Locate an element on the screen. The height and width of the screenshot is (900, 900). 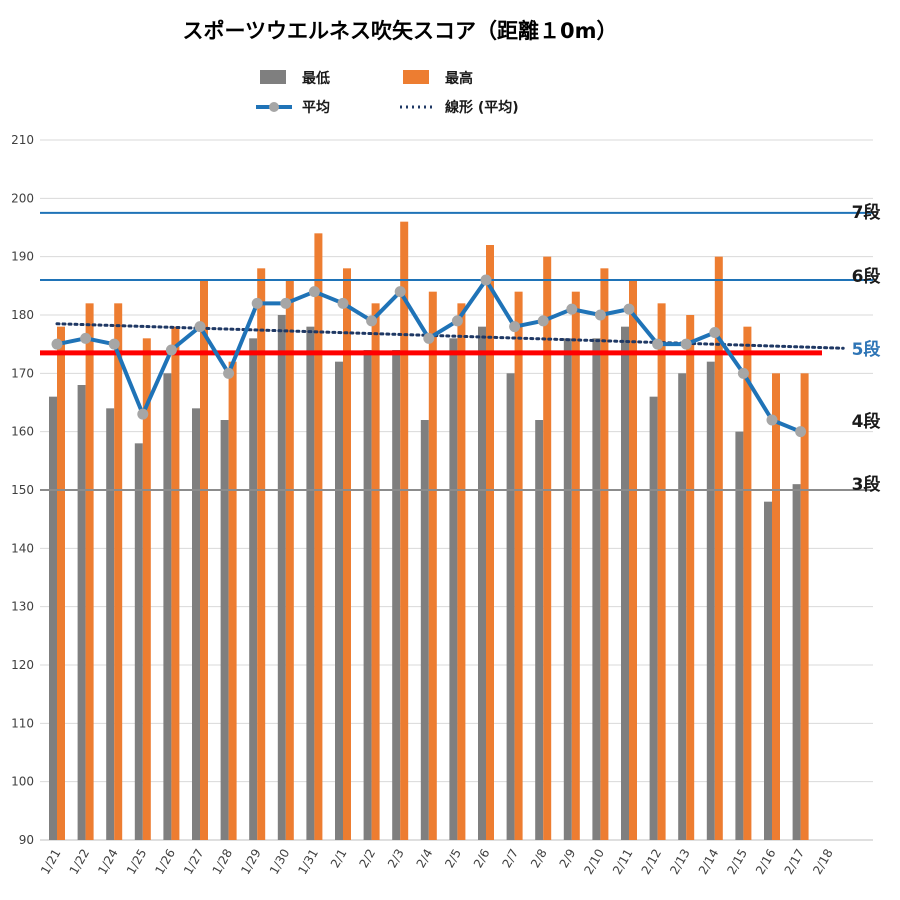
y-tick-label: 130 is located at coordinates (22, 607).